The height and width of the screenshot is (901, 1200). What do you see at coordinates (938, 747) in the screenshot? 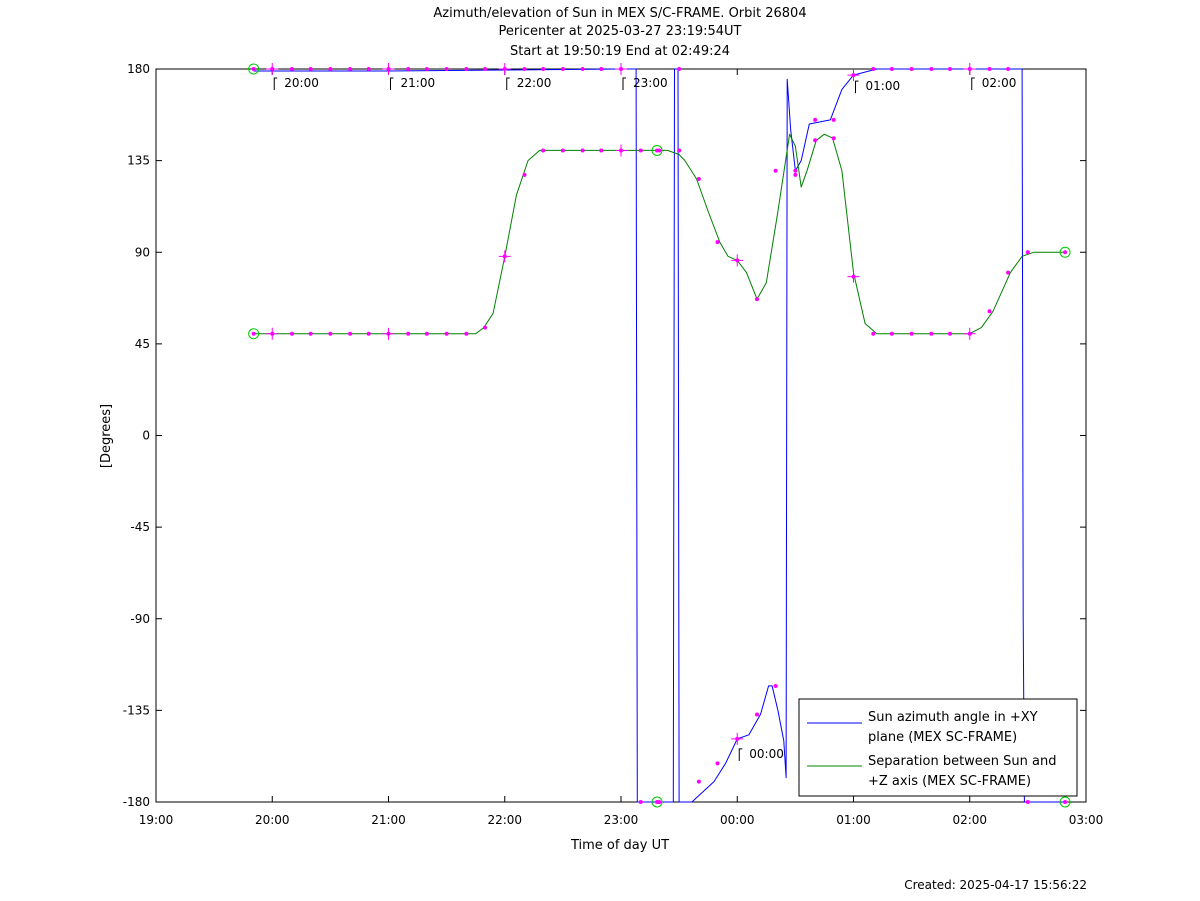
I see `legend-box` at bounding box center [938, 747].